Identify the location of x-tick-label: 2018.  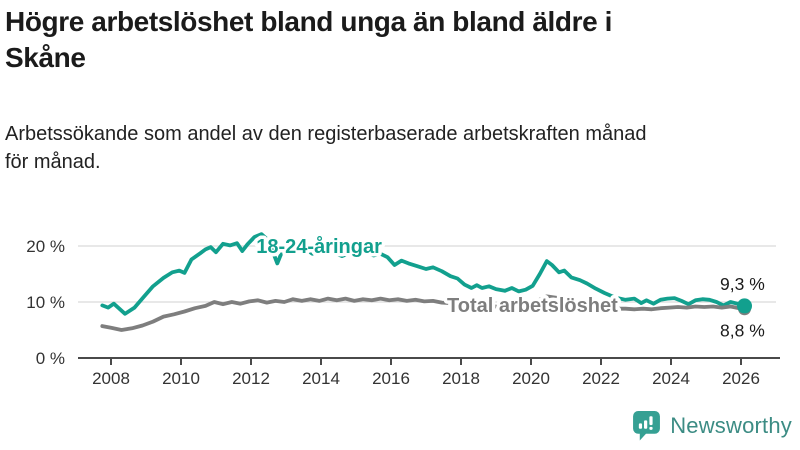
(461, 378).